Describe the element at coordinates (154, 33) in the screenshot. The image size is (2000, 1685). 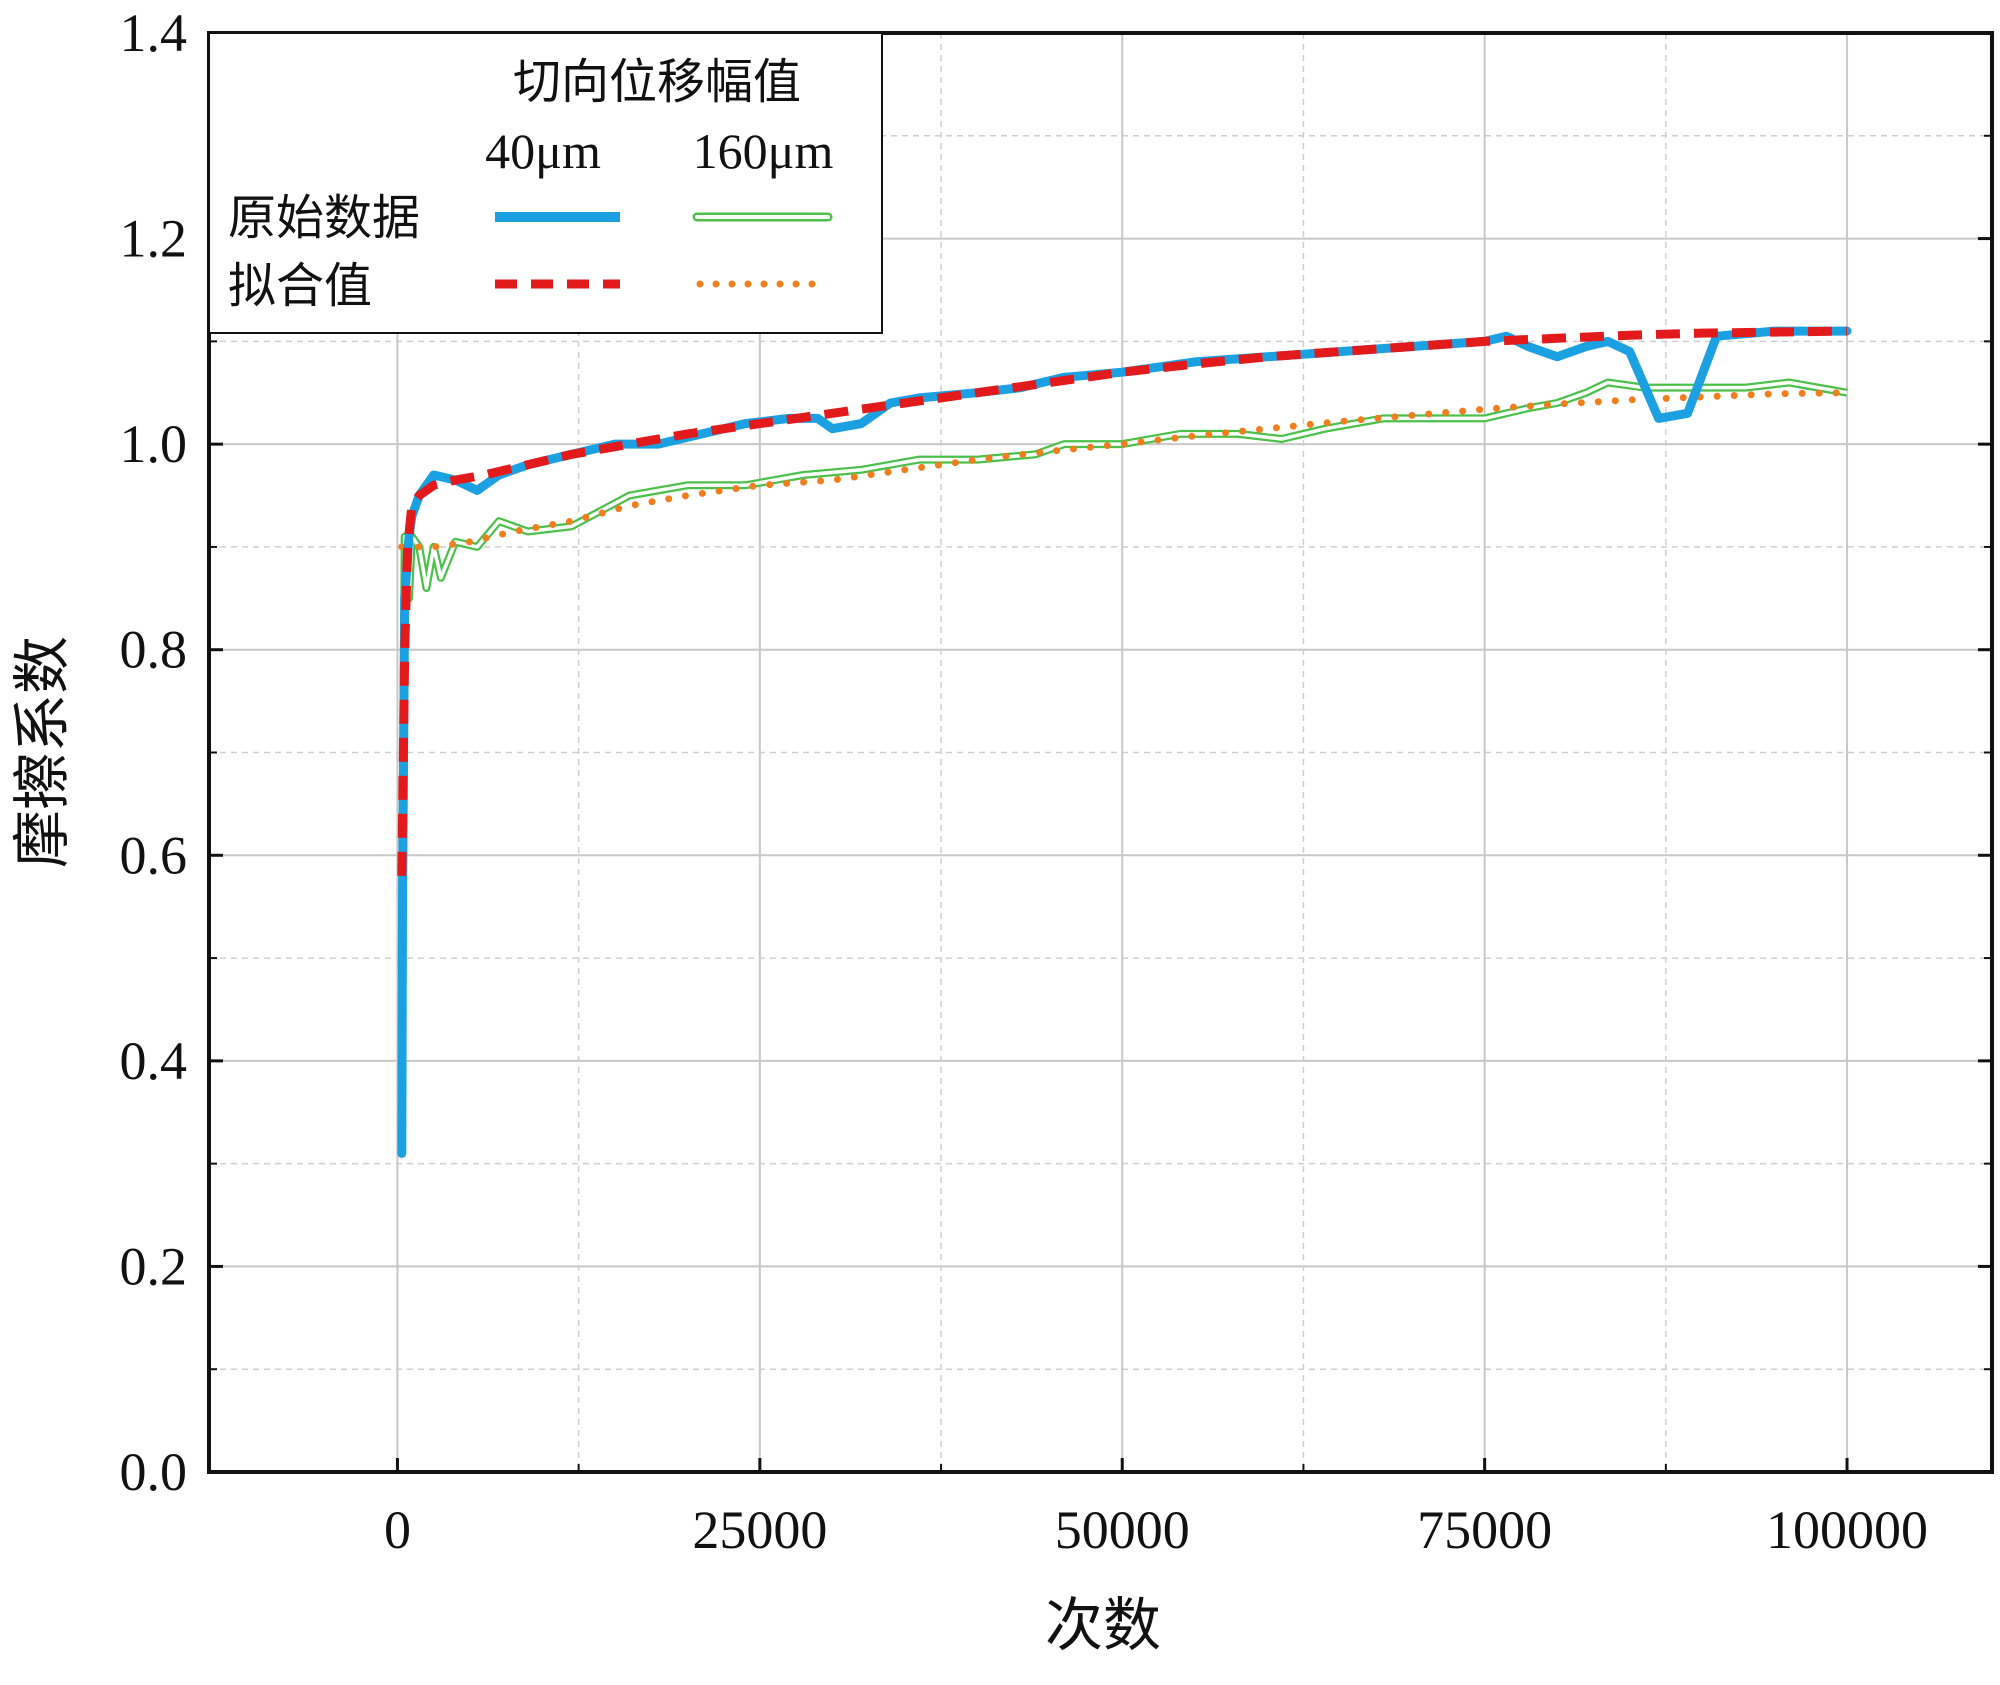
I see `y-tick-label: 1.4` at that location.